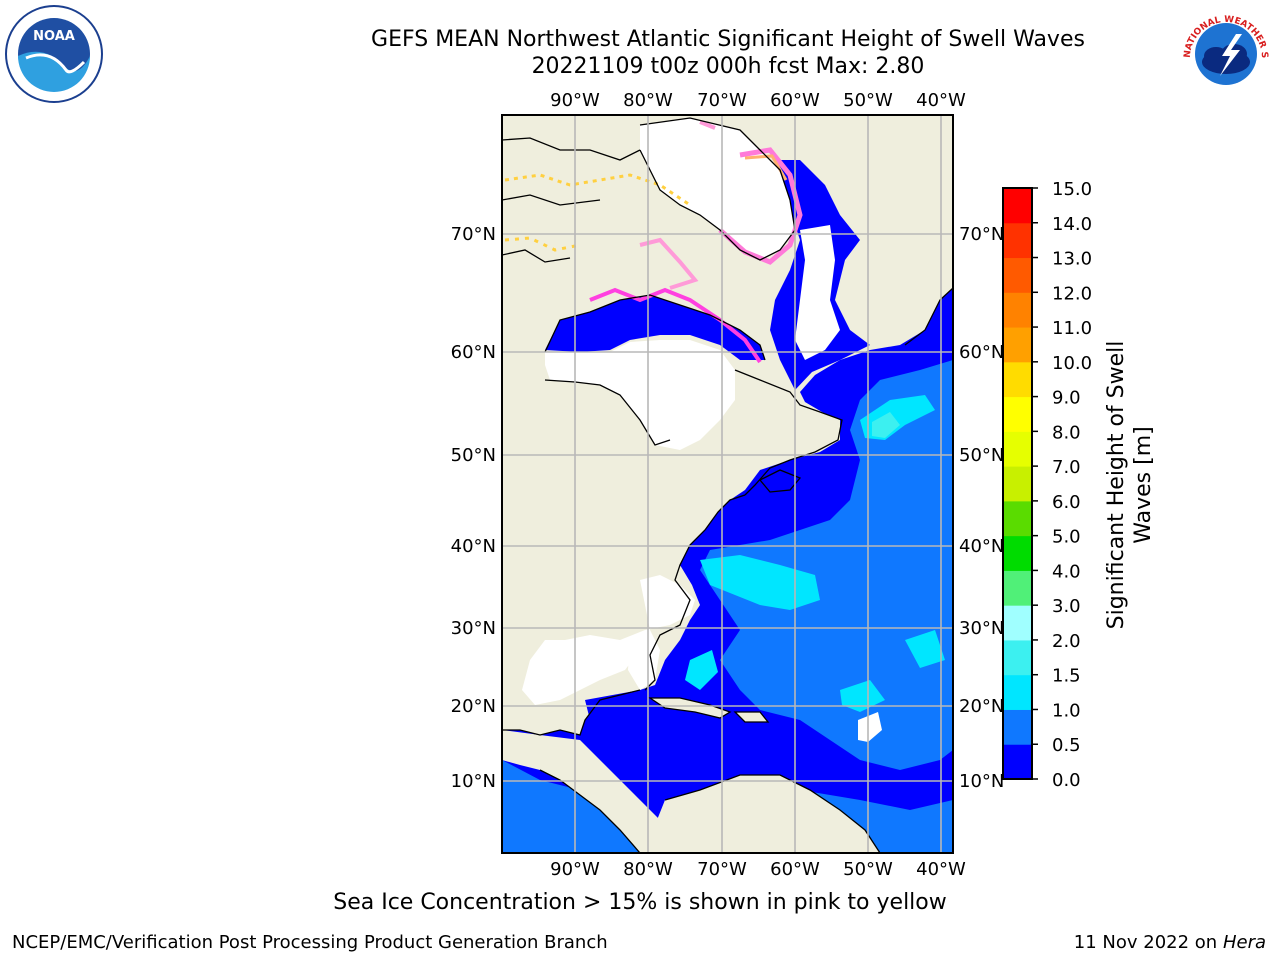 This screenshot has width=1280, height=960. Describe the element at coordinates (1072, 259) in the screenshot. I see `colorbar-tick-label: 13.0` at that location.